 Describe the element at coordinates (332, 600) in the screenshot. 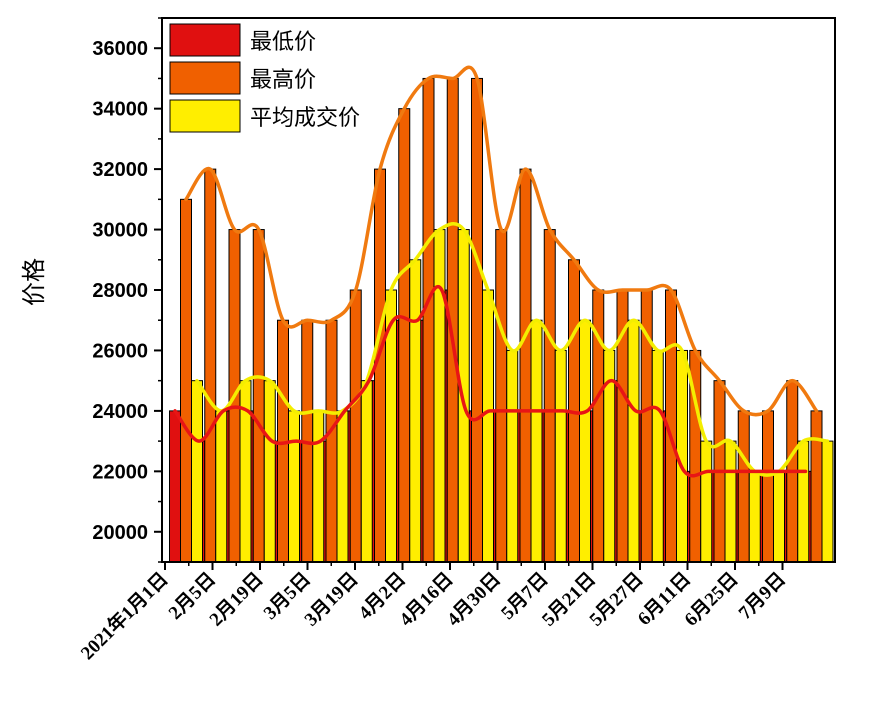

I see `x-tick-label-5: 3月19日` at that location.